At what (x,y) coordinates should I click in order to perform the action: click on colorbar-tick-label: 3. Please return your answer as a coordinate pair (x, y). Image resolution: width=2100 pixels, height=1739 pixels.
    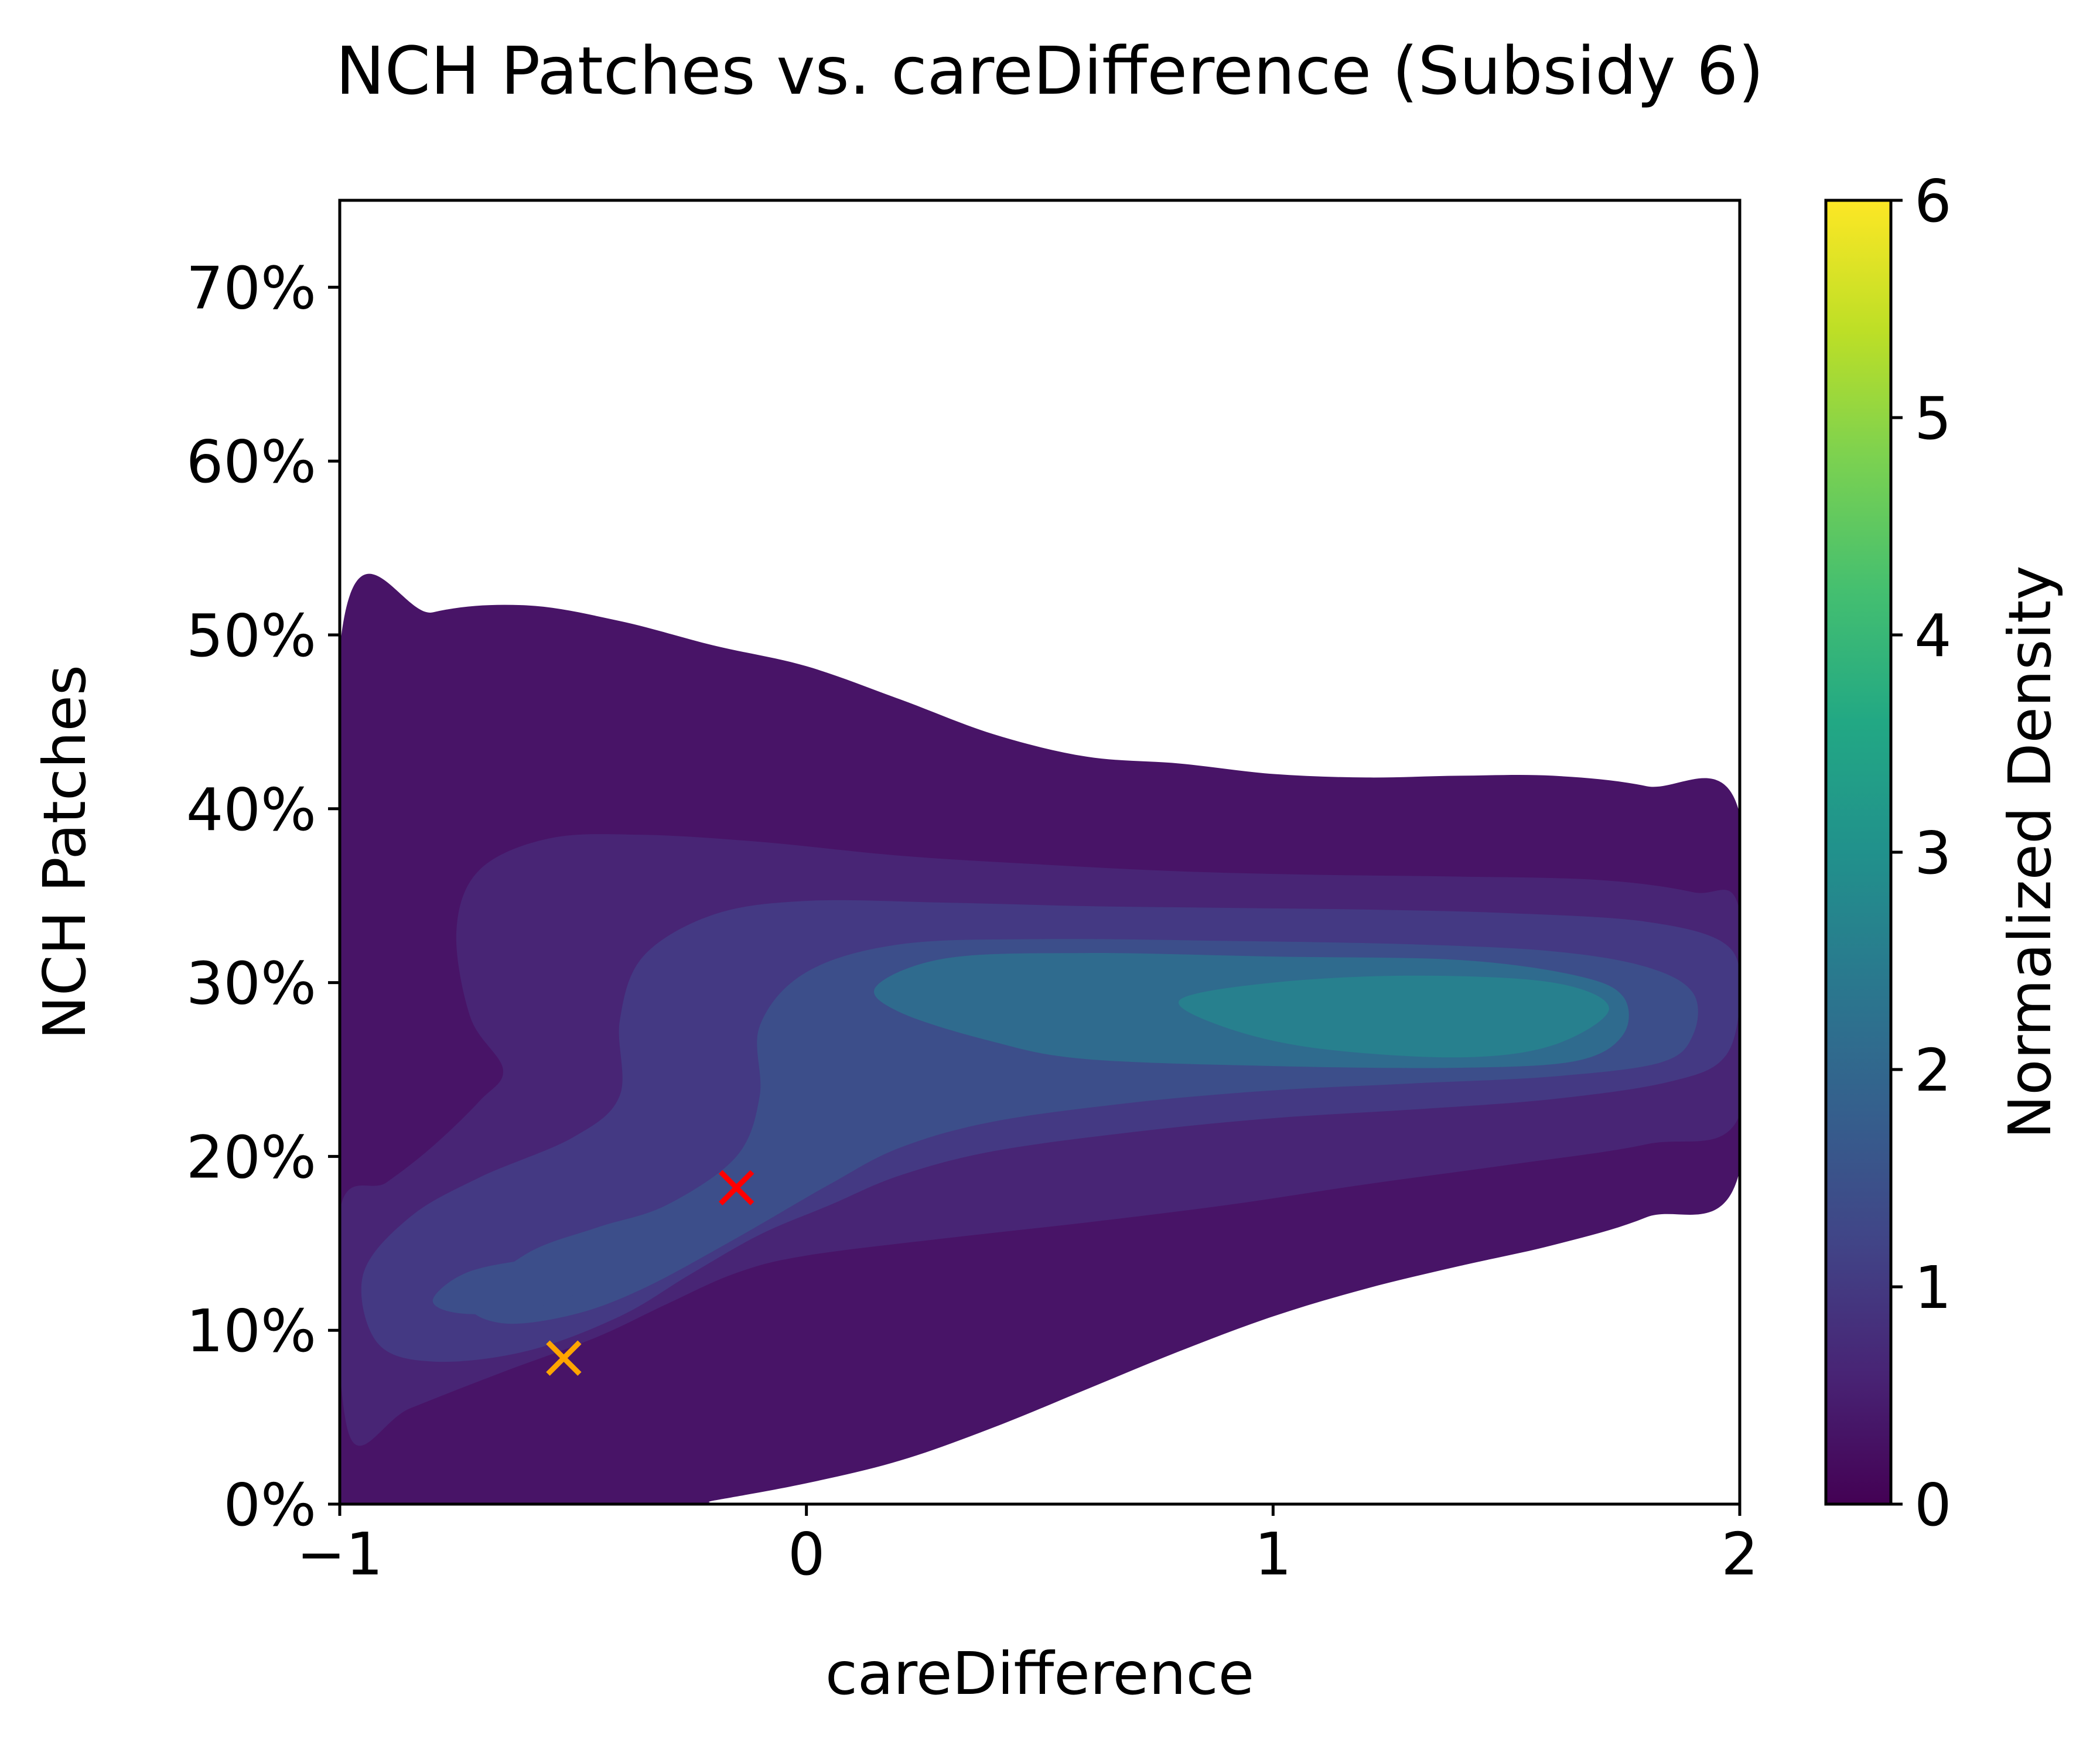
    Looking at the image, I should click on (1933, 853).